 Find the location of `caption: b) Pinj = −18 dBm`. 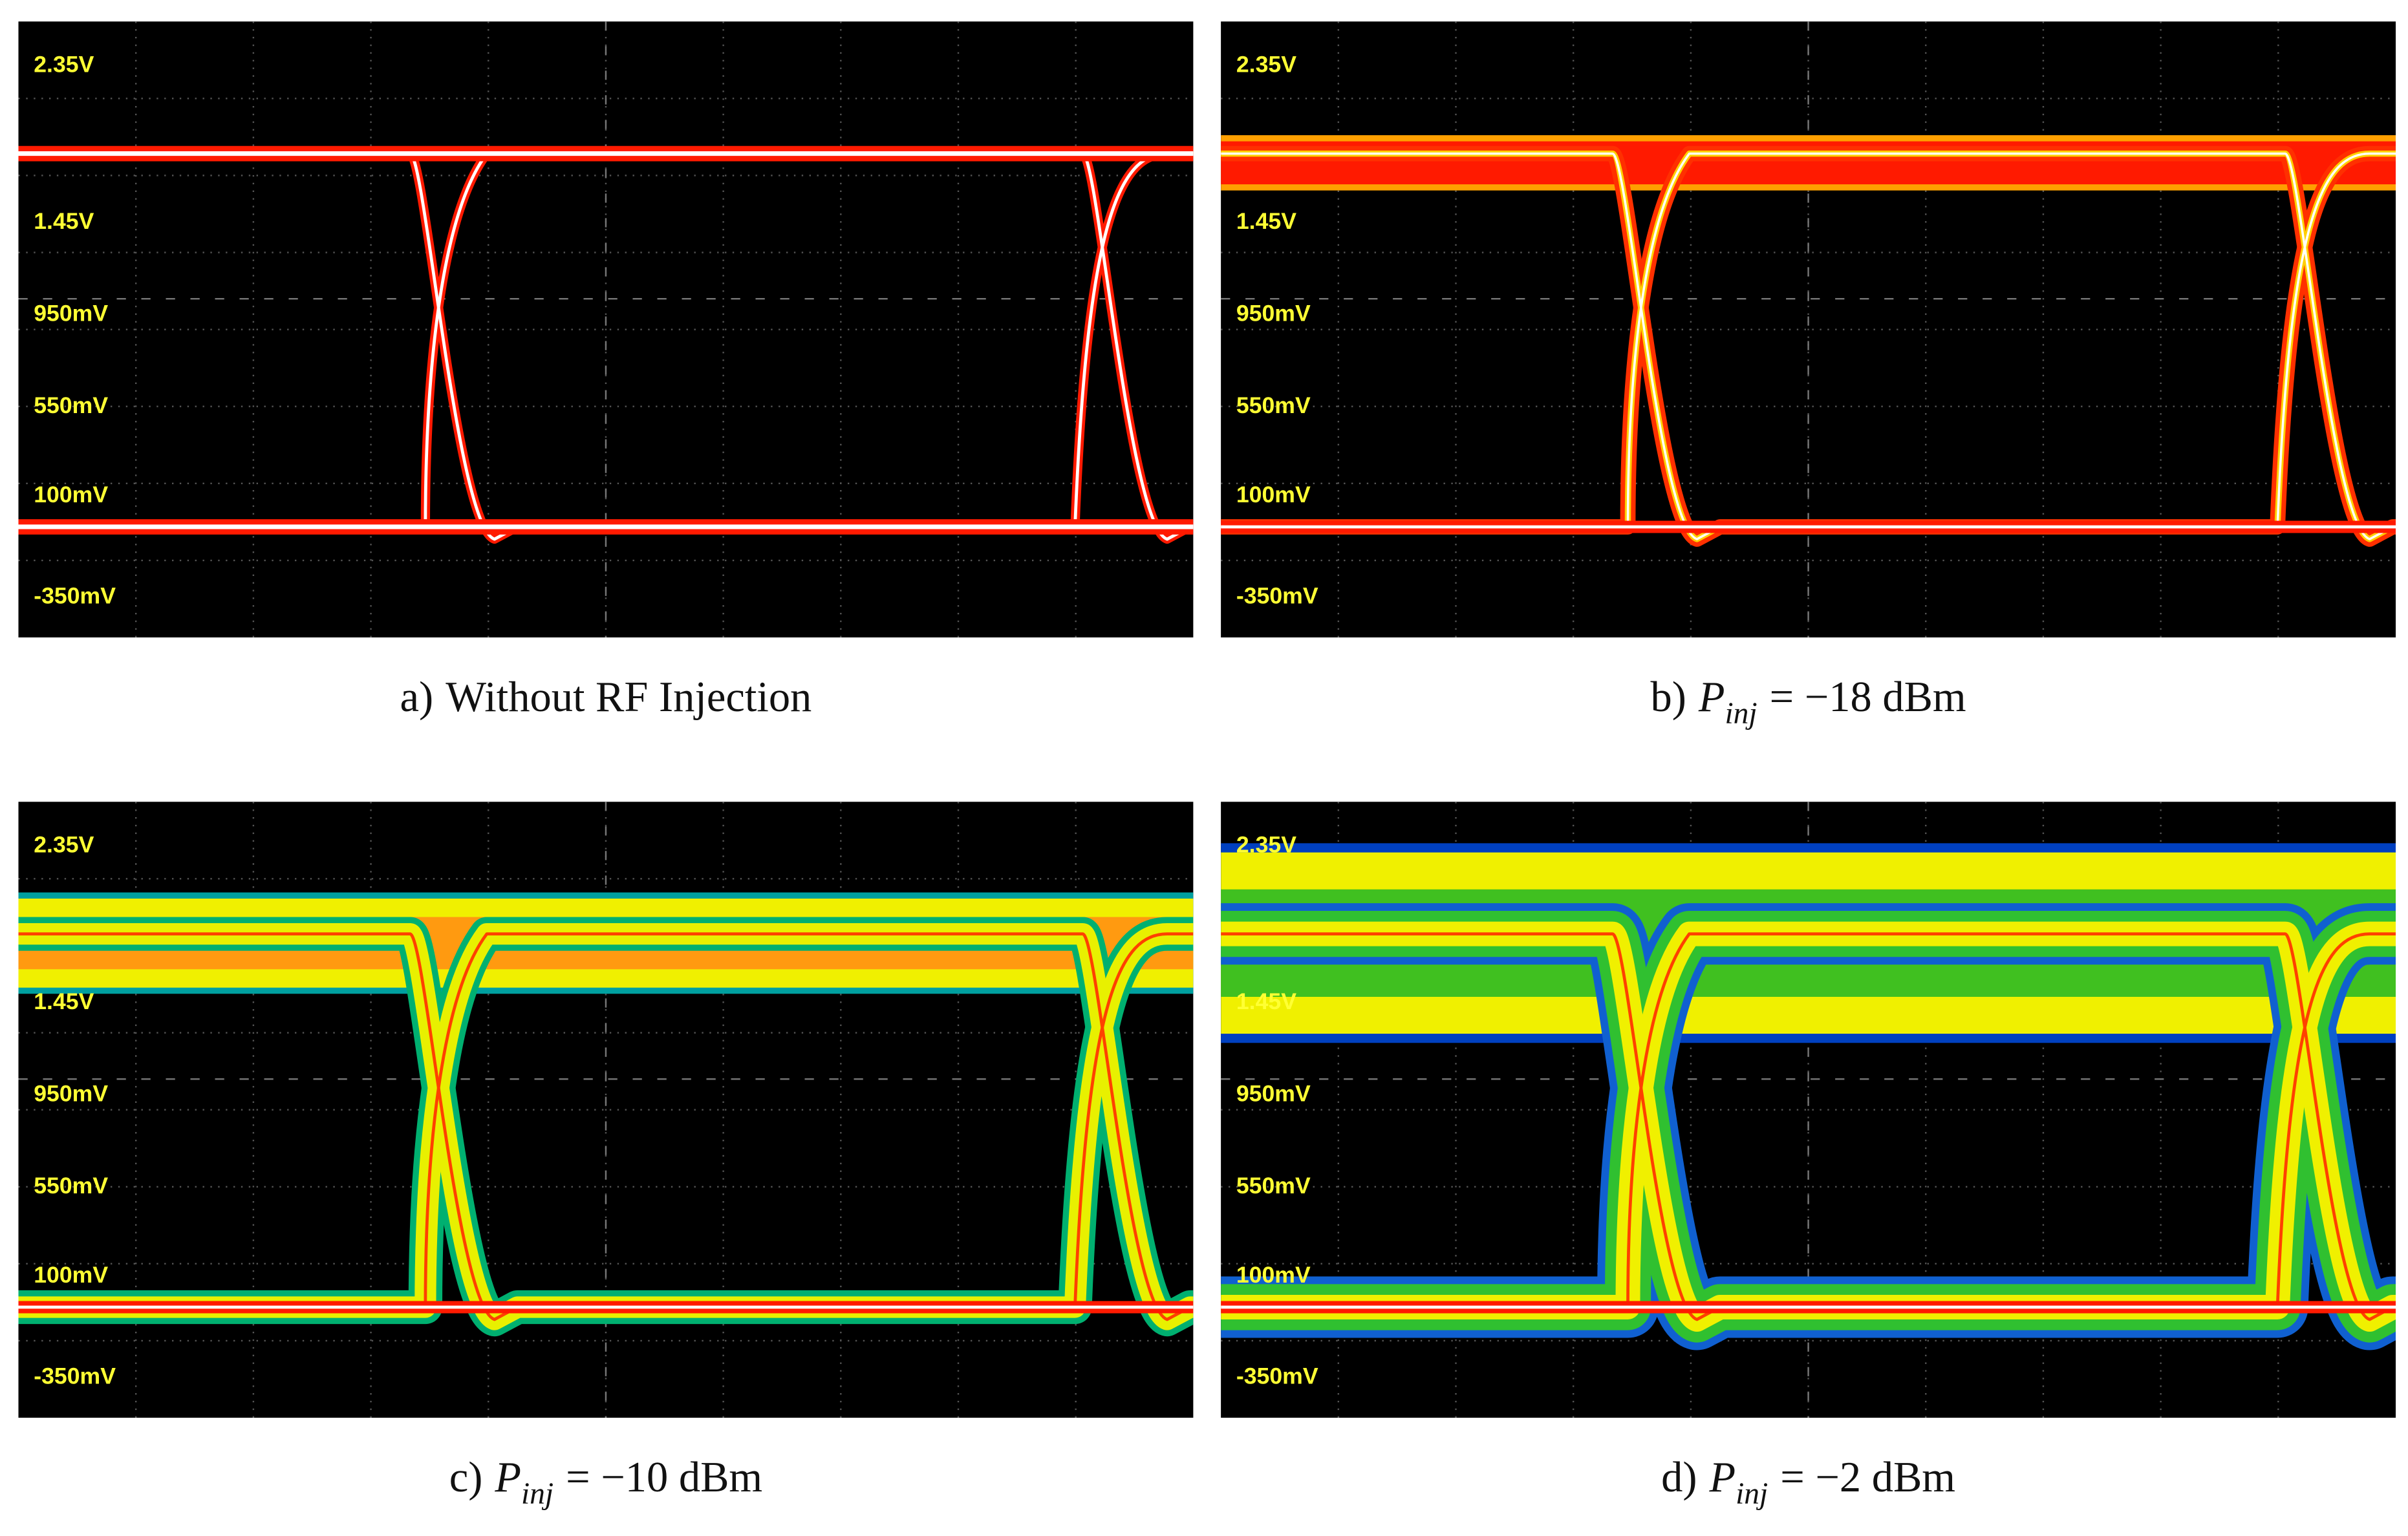

caption: b) Pinj = −18 dBm is located at coordinates (1808, 703).